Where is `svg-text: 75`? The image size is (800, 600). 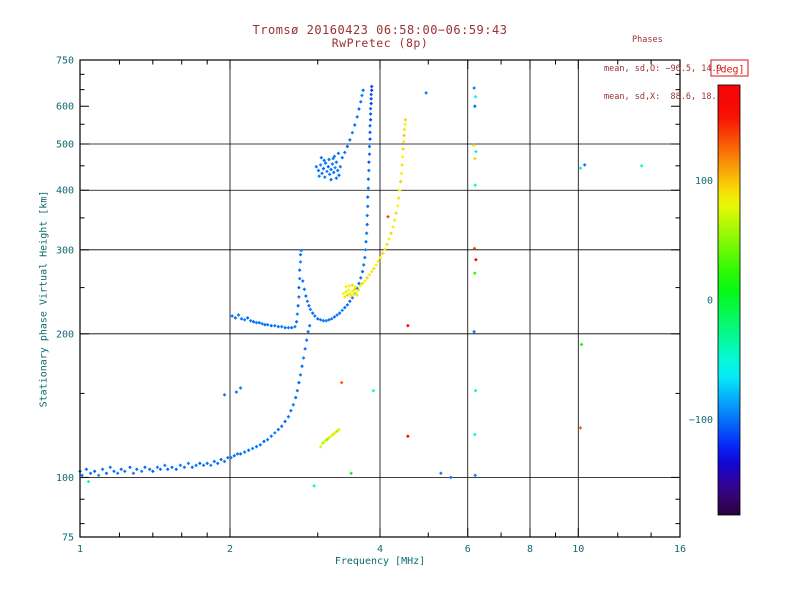
svg-text: 75 is located at coordinates (68, 538).